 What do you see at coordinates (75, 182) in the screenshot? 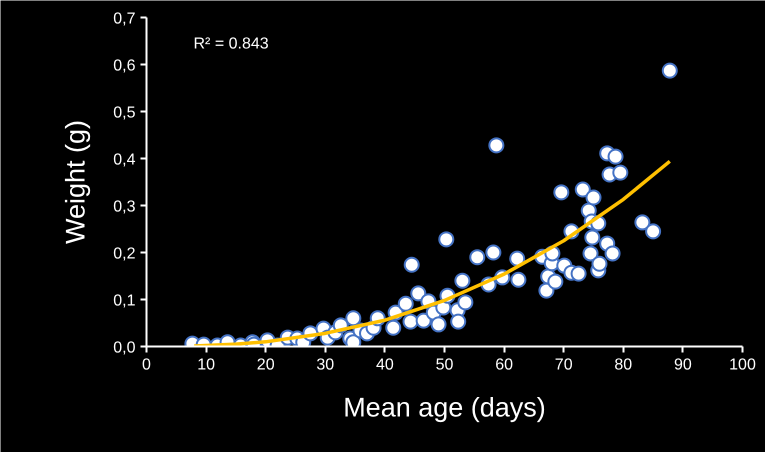
I see `y-axis-title: Weight (g)` at bounding box center [75, 182].